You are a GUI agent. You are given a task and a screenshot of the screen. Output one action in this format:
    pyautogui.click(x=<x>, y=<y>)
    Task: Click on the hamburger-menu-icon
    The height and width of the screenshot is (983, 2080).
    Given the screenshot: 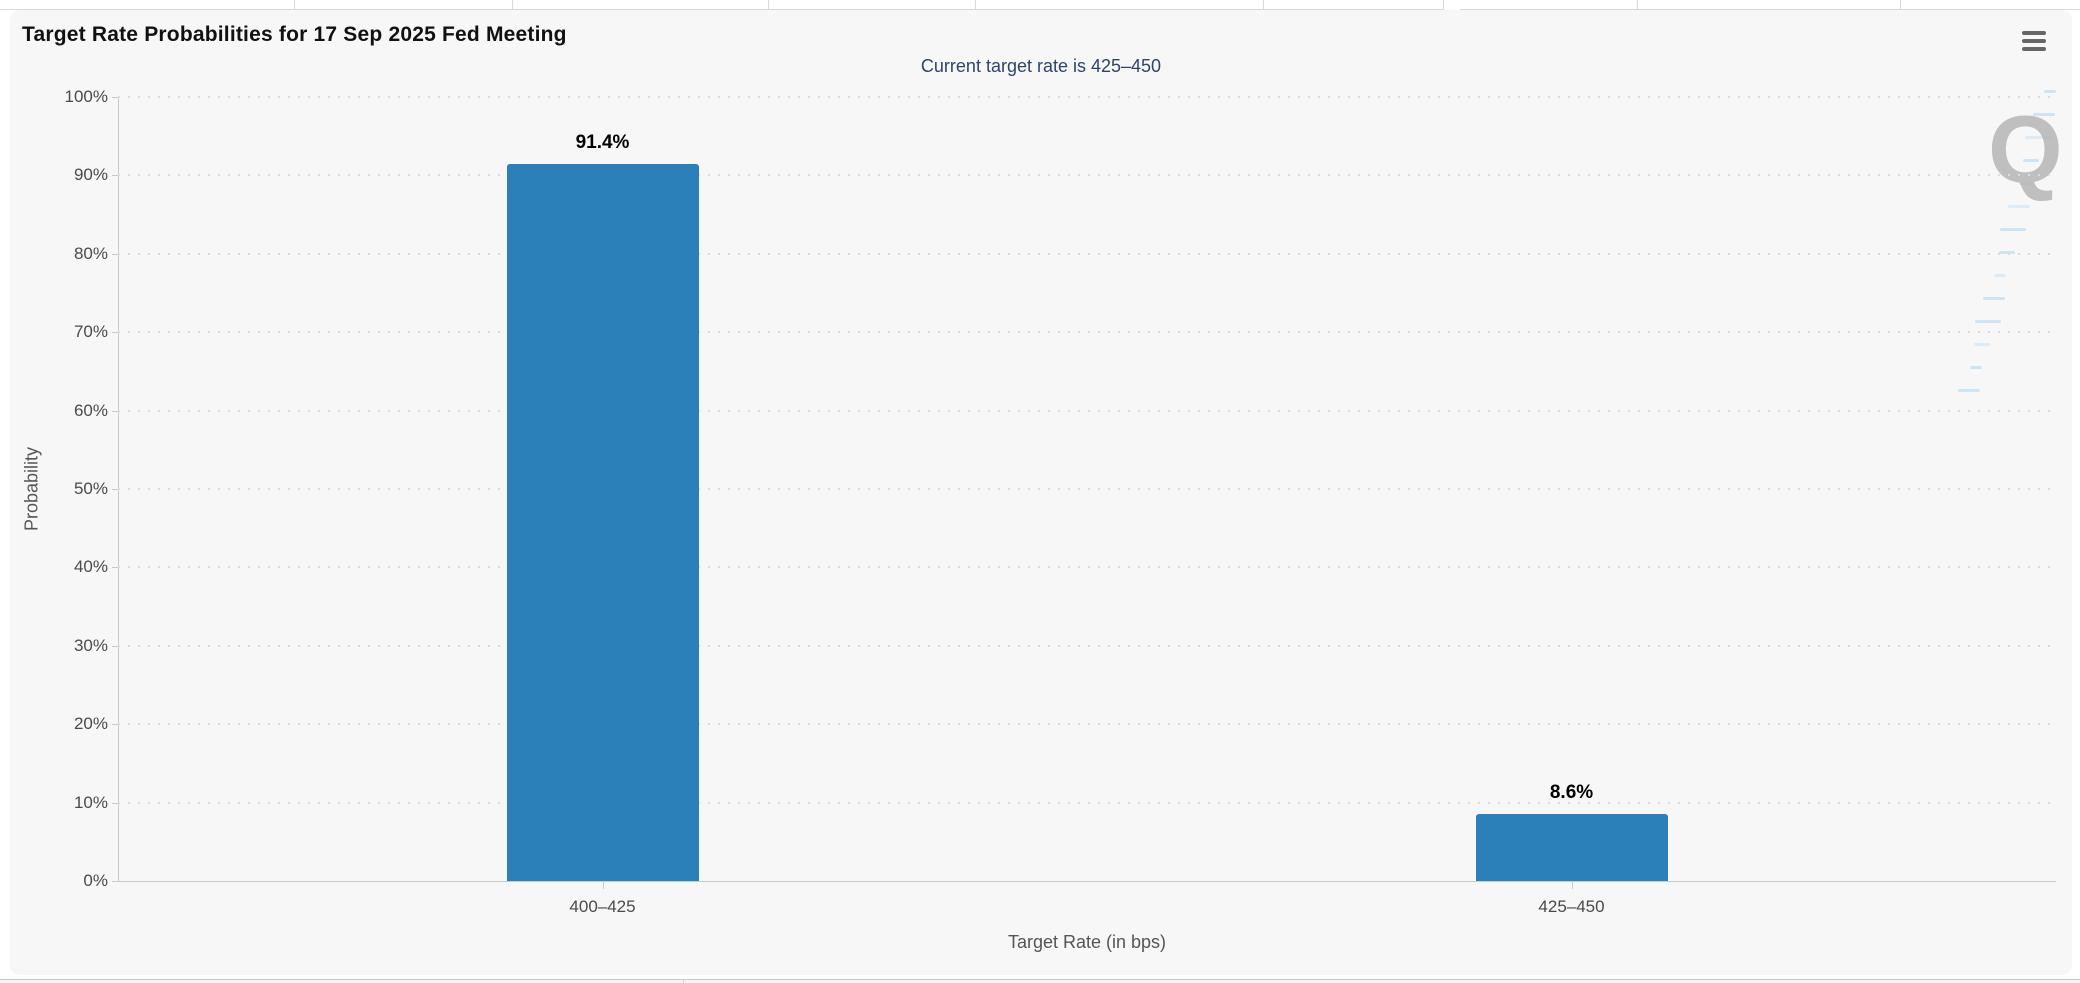 What is the action you would take?
    pyautogui.click(x=2034, y=41)
    